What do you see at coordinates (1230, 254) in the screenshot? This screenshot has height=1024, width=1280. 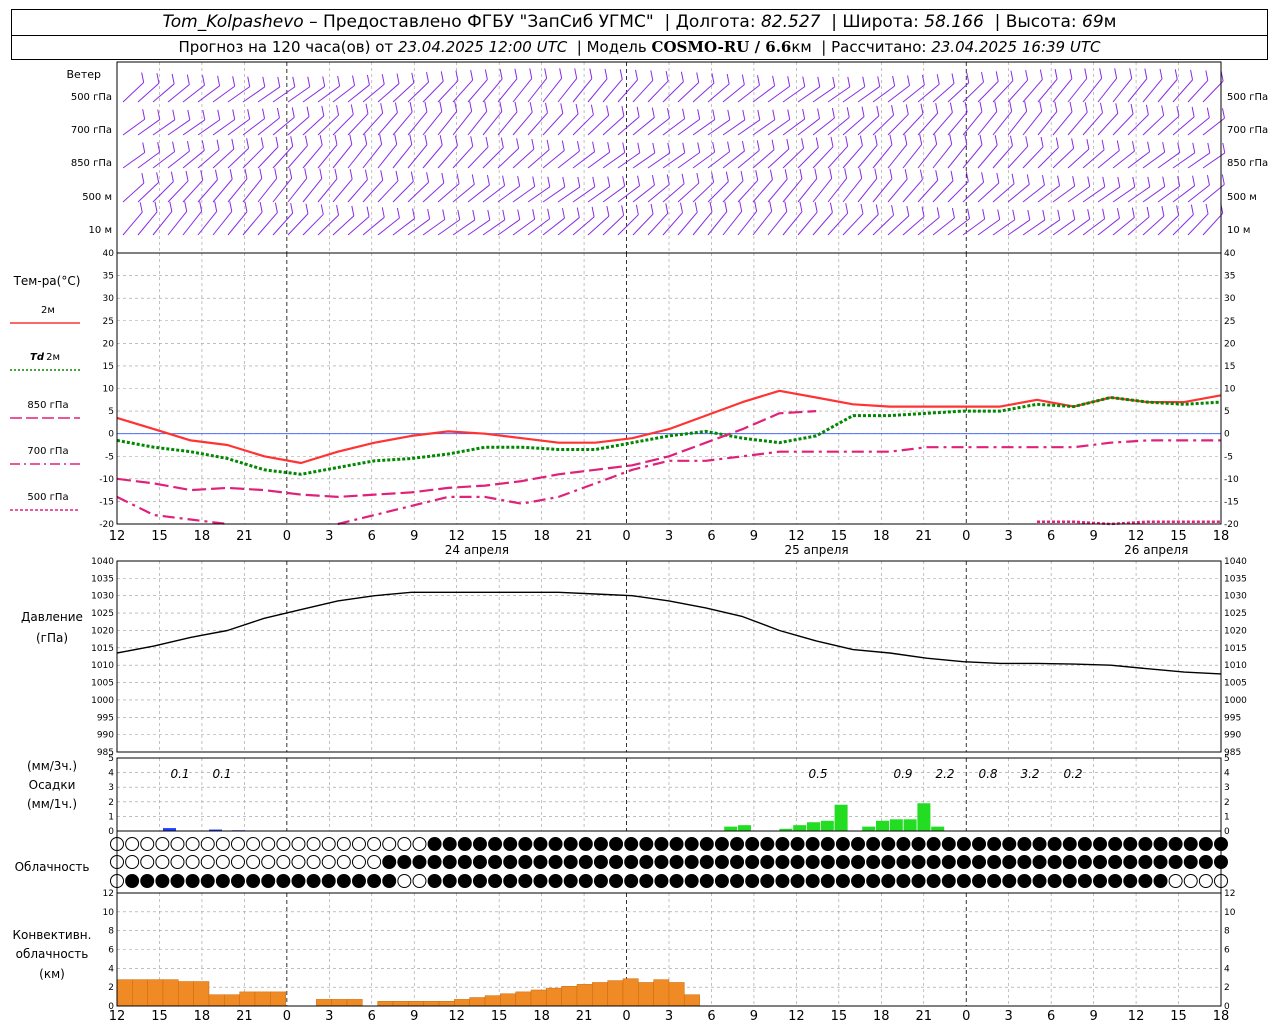 I see `temp-tick-label: 40` at bounding box center [1230, 254].